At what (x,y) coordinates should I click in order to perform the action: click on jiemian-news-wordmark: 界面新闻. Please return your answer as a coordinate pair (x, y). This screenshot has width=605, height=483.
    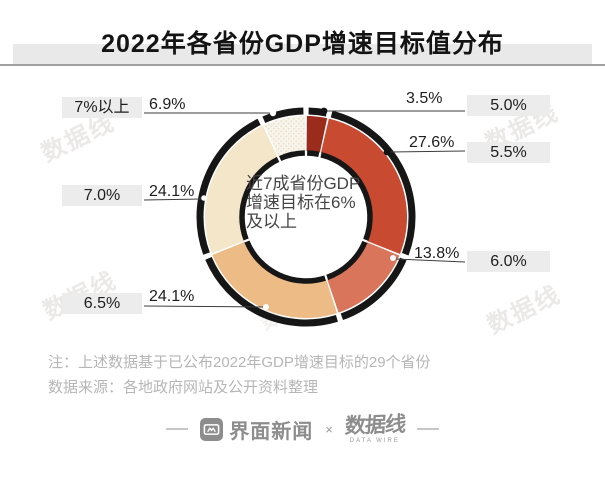
    Looking at the image, I should click on (271, 431).